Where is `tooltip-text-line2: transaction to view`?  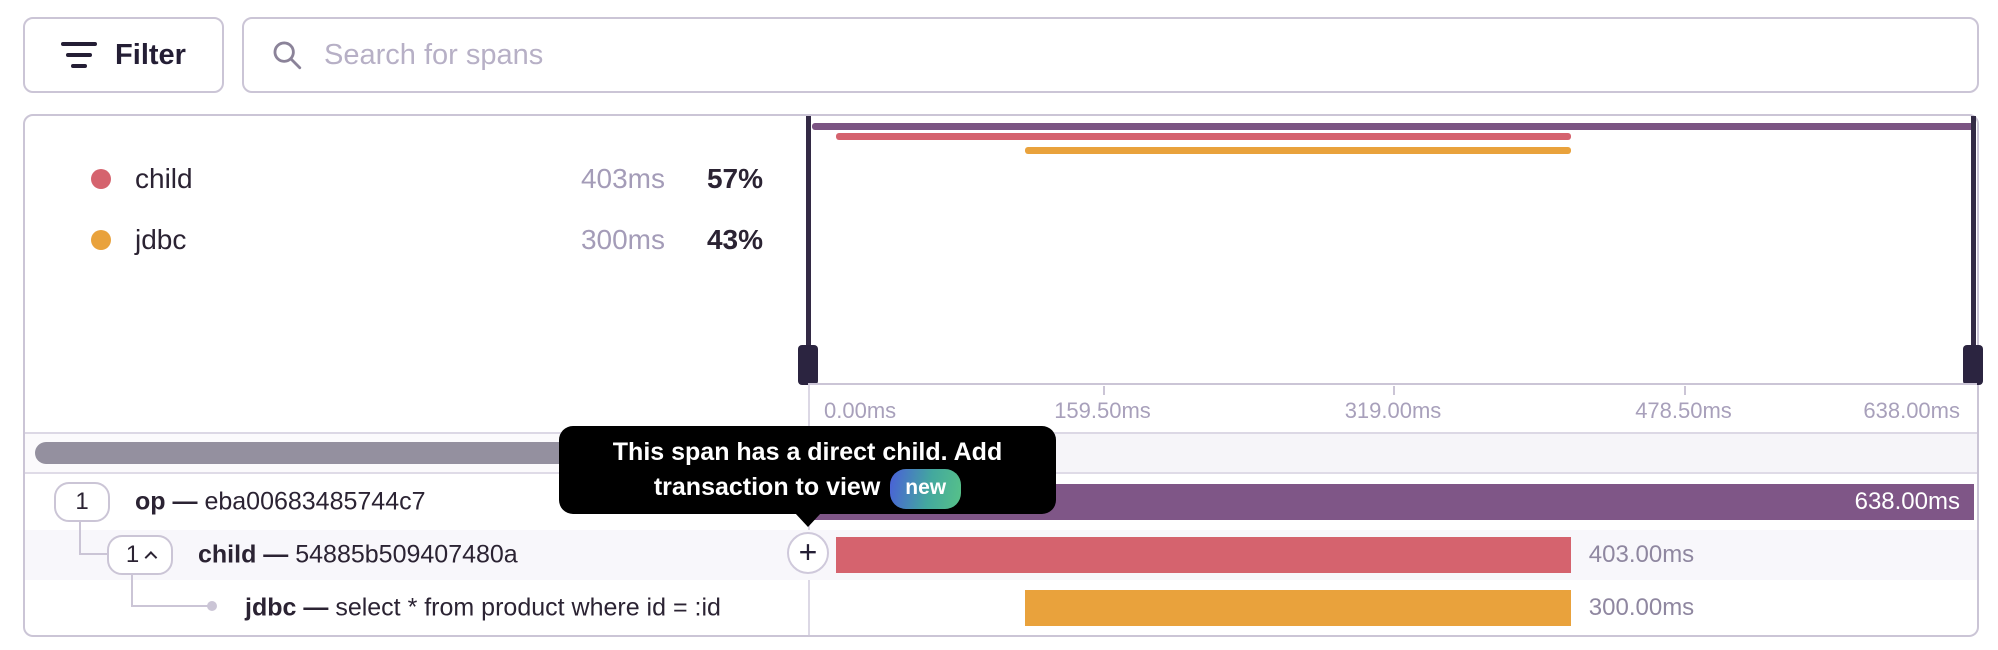 tooltip-text-line2: transaction to view is located at coordinates (767, 487).